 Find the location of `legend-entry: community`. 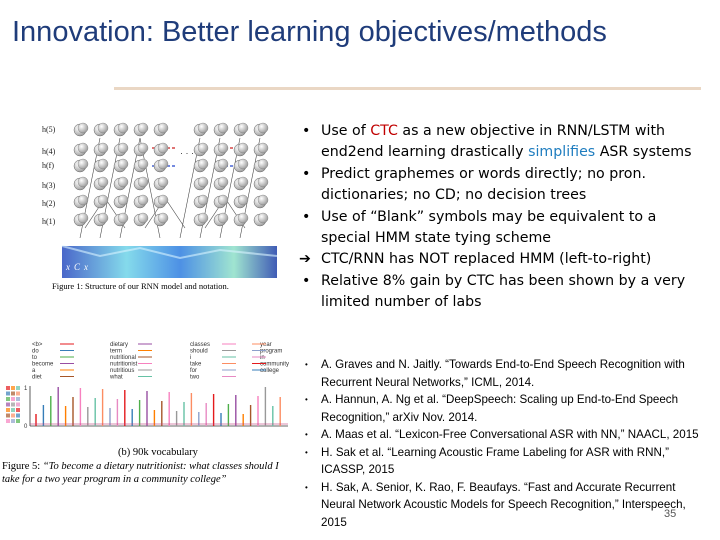

legend-entry: community is located at coordinates (274, 365).